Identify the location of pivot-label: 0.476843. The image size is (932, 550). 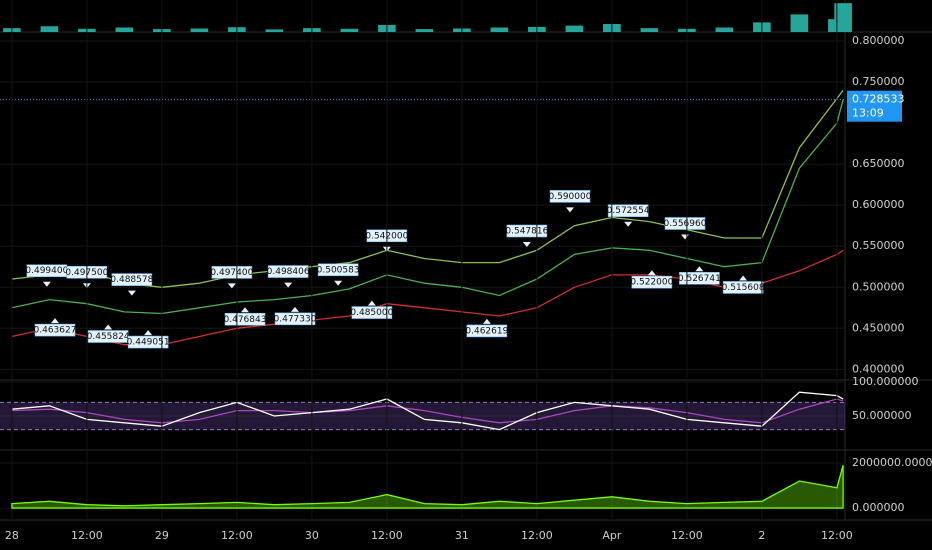
(245, 320).